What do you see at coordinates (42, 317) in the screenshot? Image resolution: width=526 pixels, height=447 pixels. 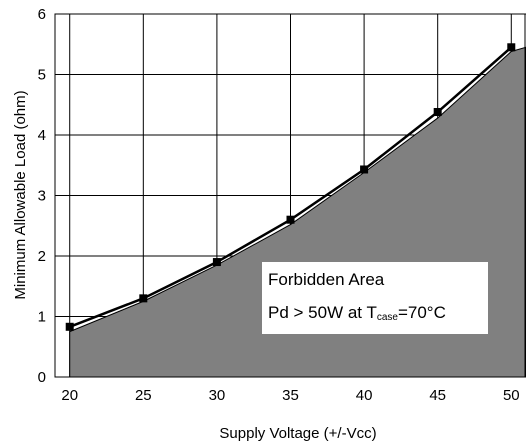 I see `y-tick-label-1: 1` at bounding box center [42, 317].